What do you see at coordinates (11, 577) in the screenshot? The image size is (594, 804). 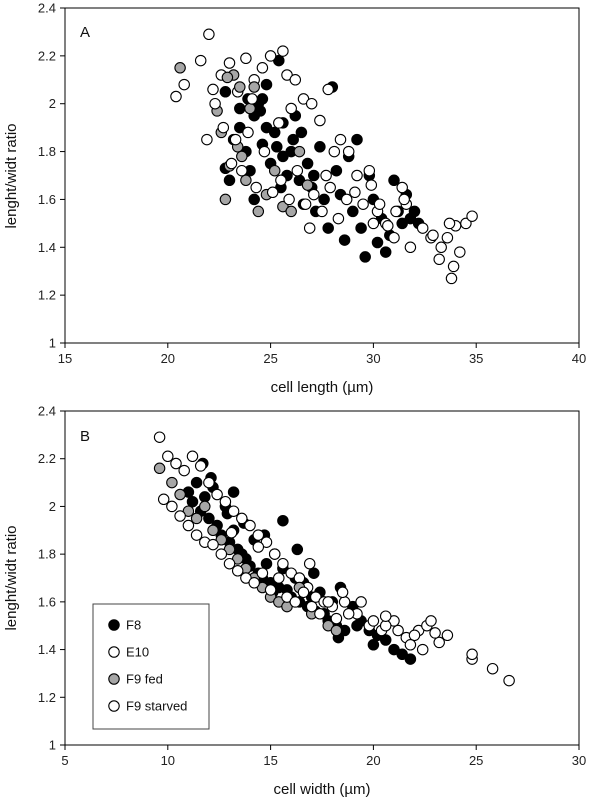 I see `y-axis-label-b: lenght/widt ratio` at bounding box center [11, 577].